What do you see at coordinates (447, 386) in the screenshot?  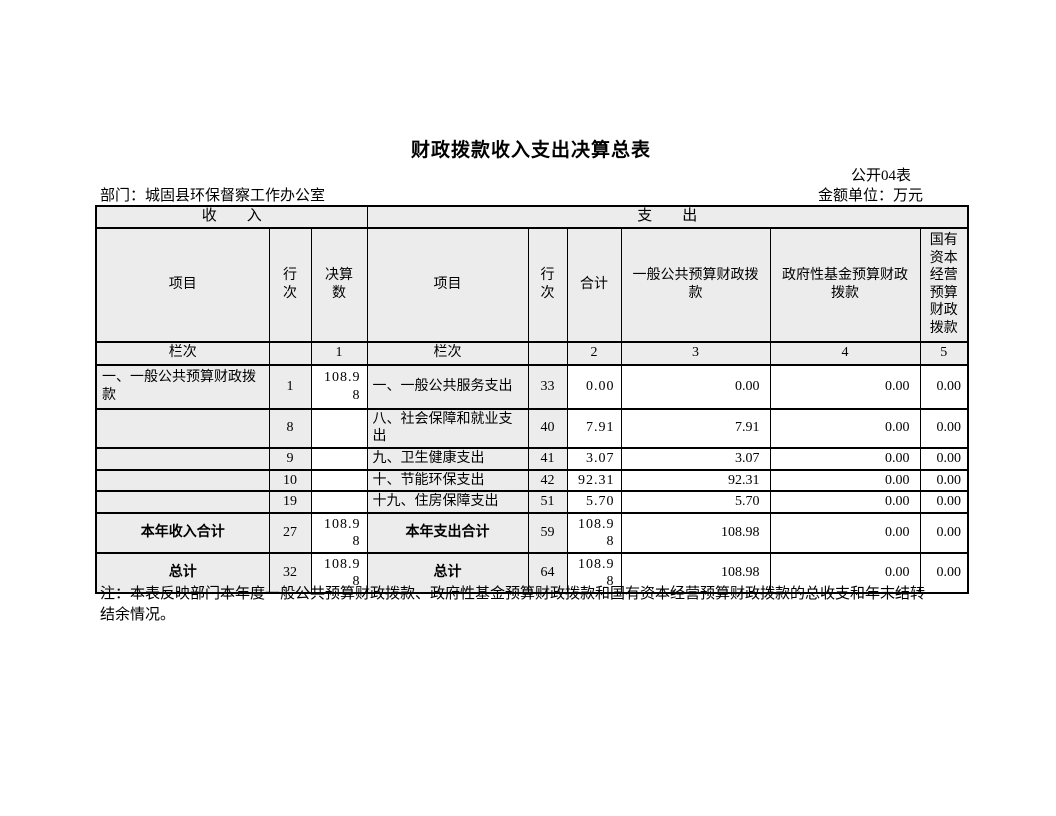 I see `cell-expense-item: 一、一般公共服务支出` at bounding box center [447, 386].